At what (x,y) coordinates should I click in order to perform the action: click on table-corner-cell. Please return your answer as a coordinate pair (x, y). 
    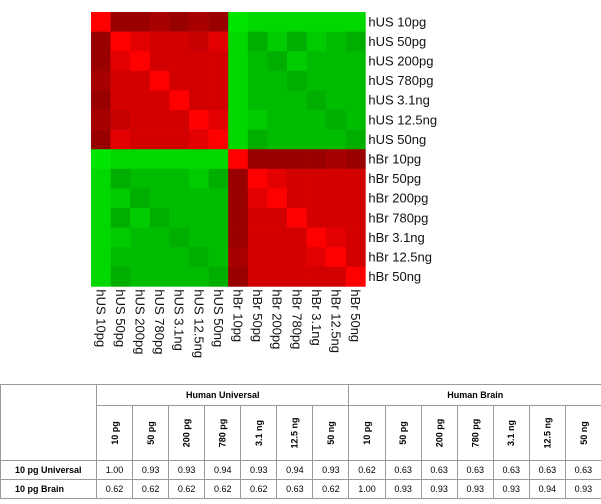
    Looking at the image, I should click on (48, 422).